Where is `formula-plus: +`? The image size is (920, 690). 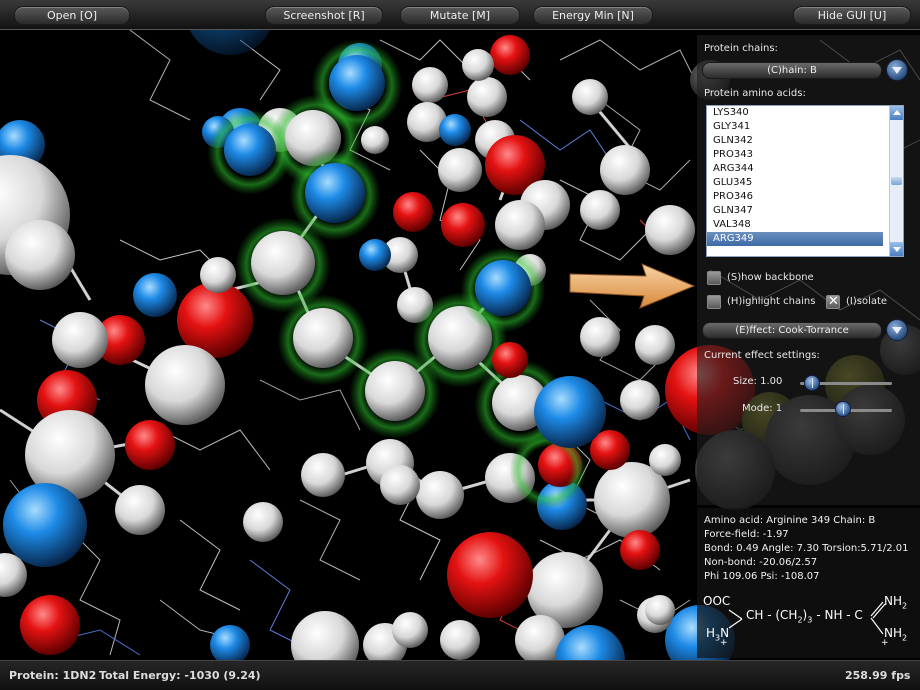 formula-plus: + is located at coordinates (724, 643).